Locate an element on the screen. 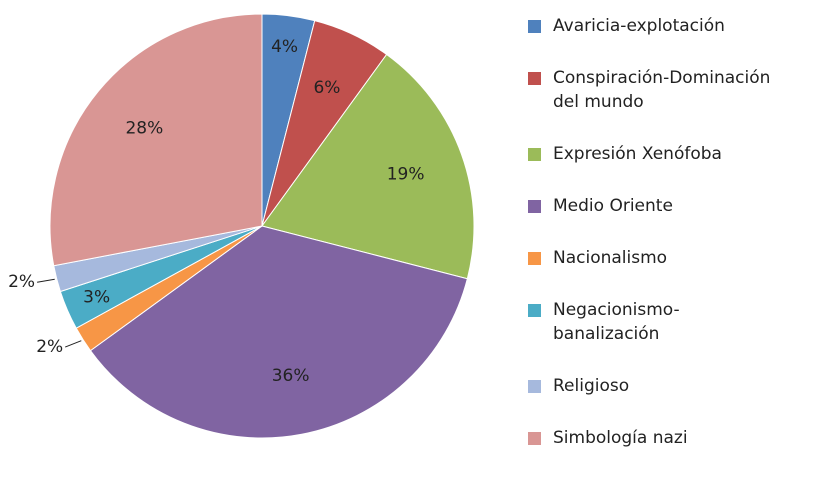  legend-label: Expresión Xenófoba is located at coordinates (637, 154).